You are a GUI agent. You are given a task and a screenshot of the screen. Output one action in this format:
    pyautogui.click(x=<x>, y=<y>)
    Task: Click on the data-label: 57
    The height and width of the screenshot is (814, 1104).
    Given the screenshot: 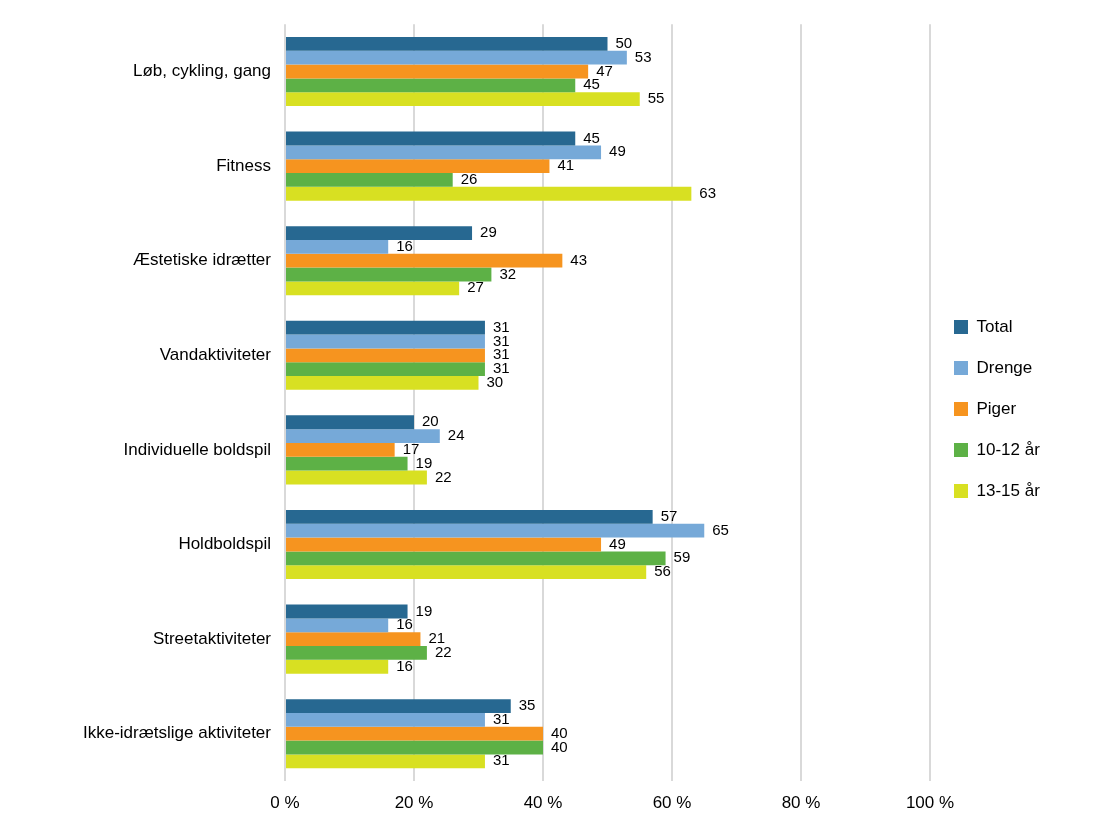 What is the action you would take?
    pyautogui.click(x=669, y=516)
    